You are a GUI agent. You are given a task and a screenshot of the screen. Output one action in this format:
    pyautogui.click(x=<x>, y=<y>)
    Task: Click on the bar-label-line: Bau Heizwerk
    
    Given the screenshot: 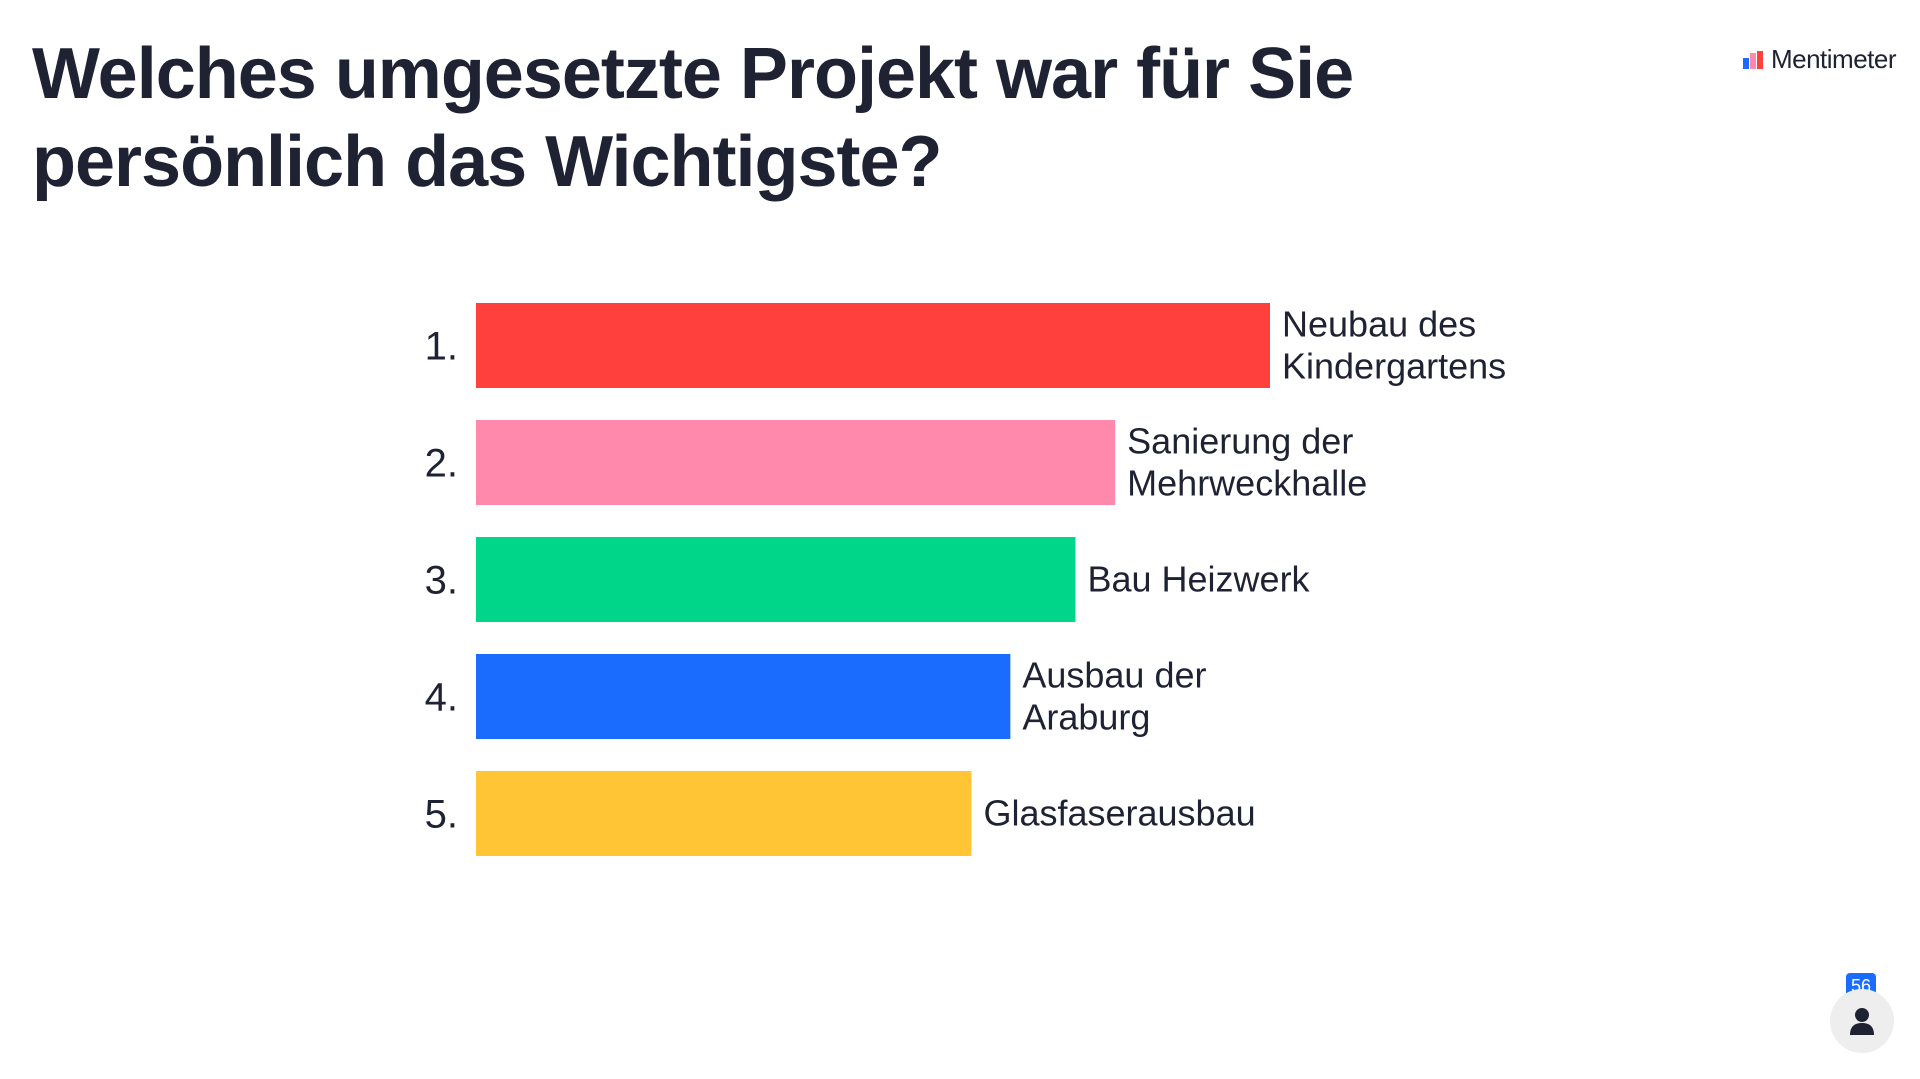 What is the action you would take?
    pyautogui.click(x=1198, y=579)
    